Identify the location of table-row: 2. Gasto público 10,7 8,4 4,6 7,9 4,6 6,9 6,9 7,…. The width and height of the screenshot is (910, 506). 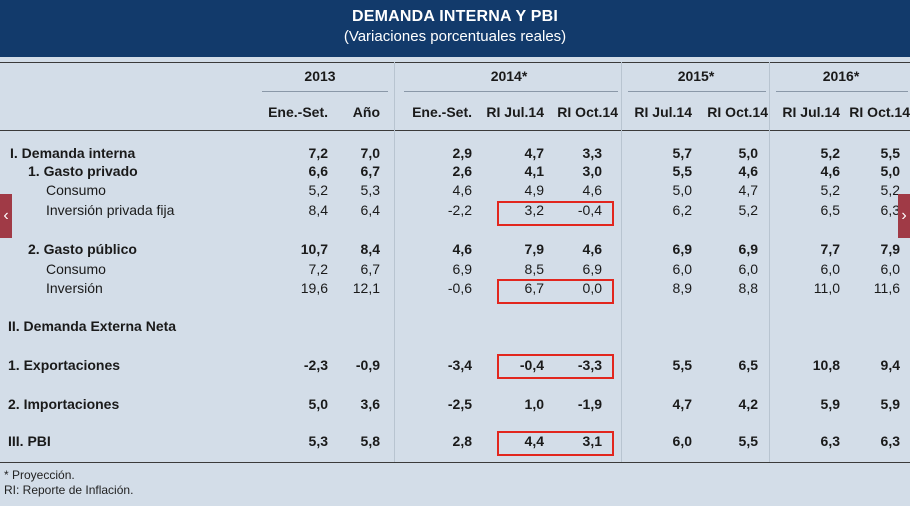
(455, 250).